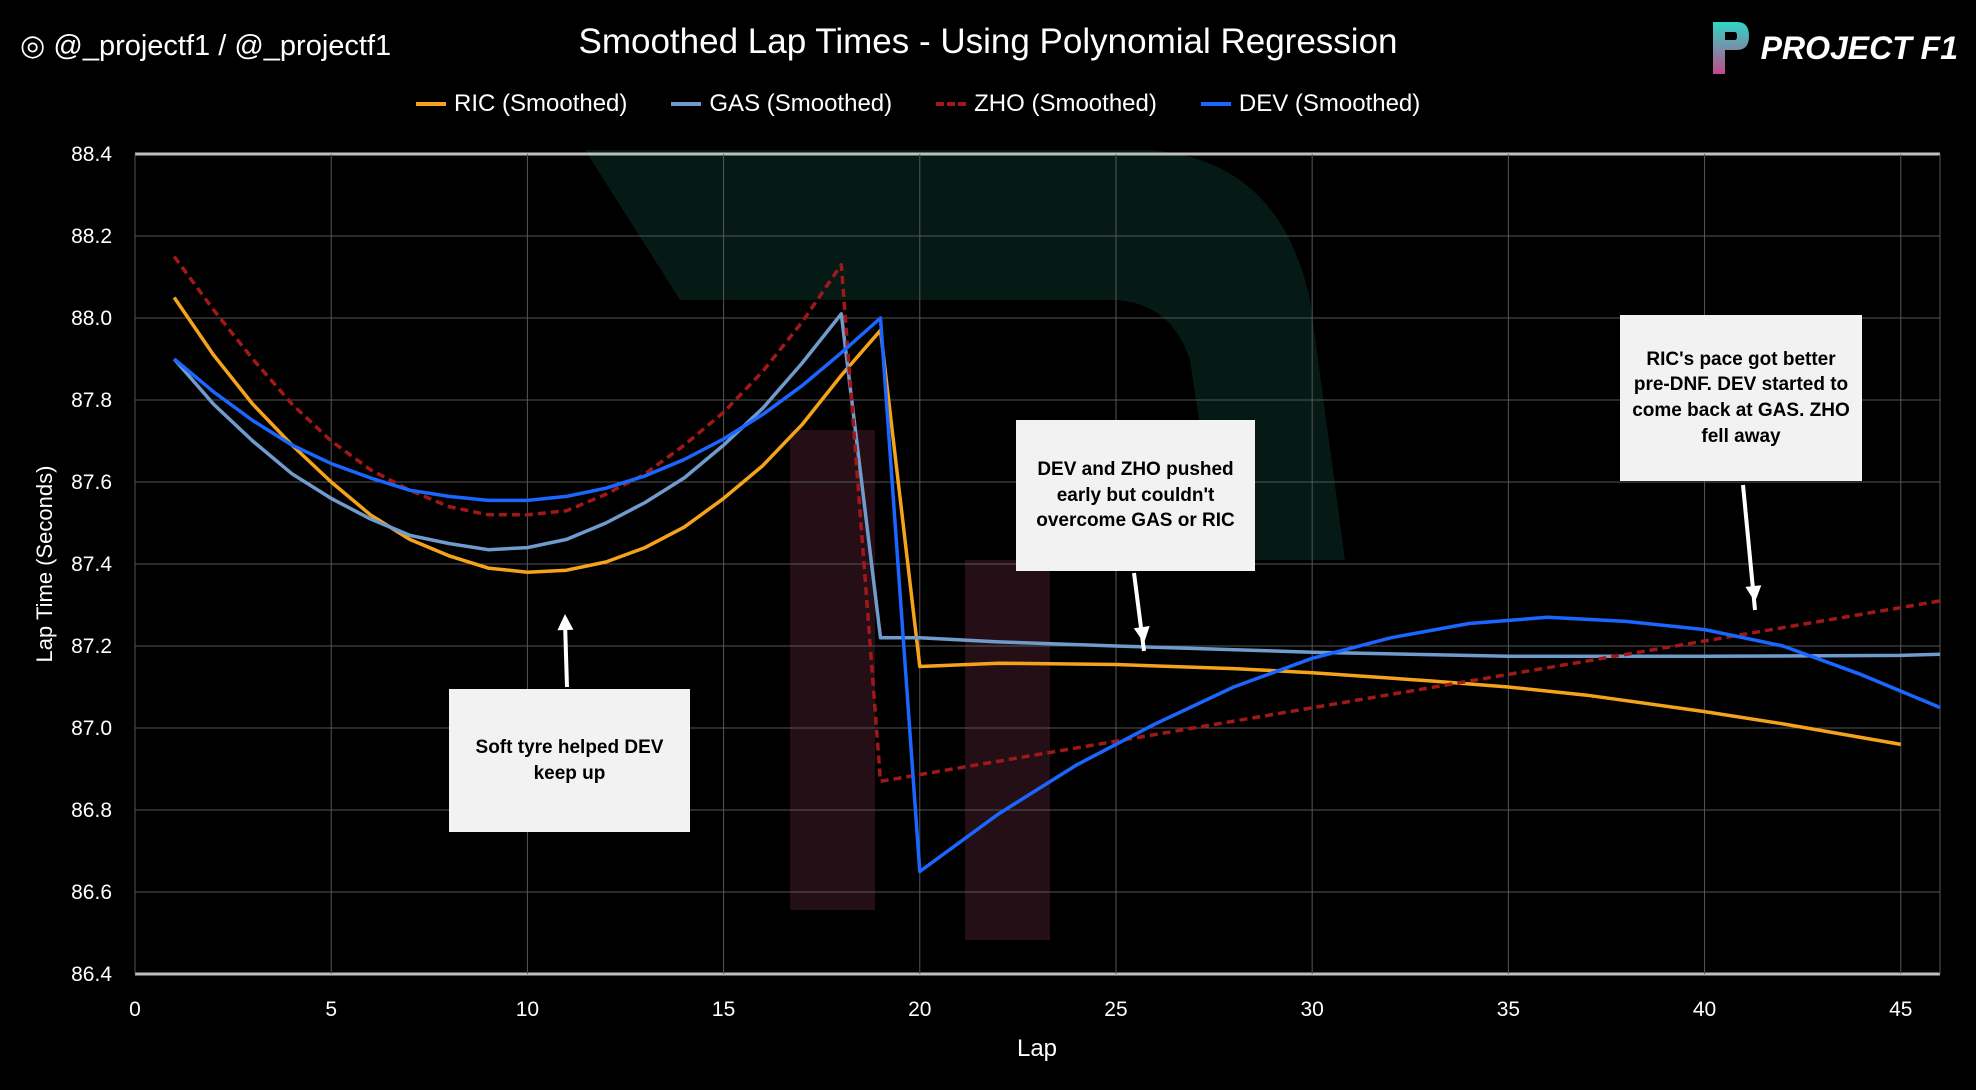 The image size is (1976, 1090). Describe the element at coordinates (541, 103) in the screenshot. I see `legend-label: RIC (Smoothed)` at that location.